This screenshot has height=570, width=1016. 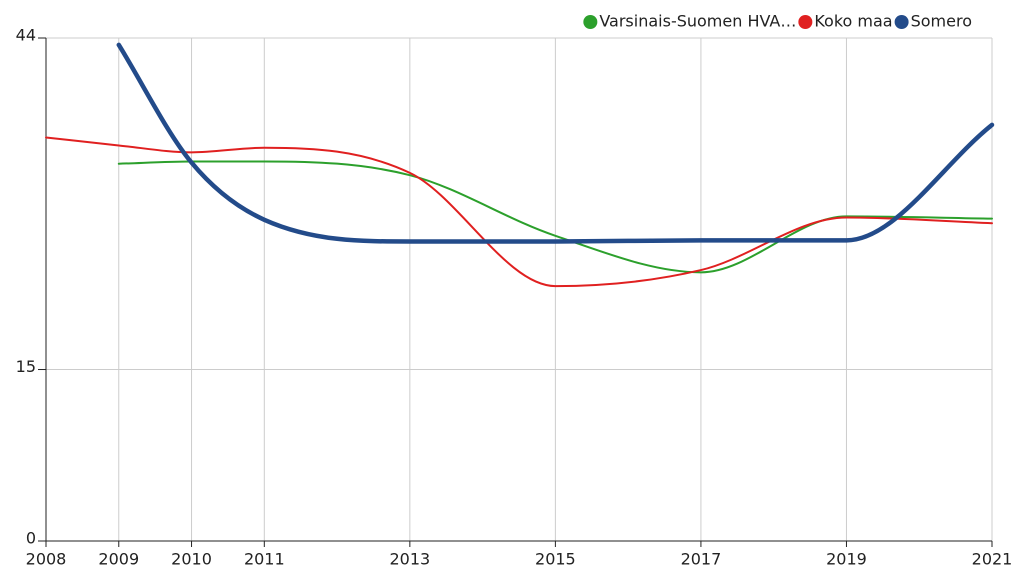 I want to click on x-tick-label: 2019, so click(x=846, y=559).